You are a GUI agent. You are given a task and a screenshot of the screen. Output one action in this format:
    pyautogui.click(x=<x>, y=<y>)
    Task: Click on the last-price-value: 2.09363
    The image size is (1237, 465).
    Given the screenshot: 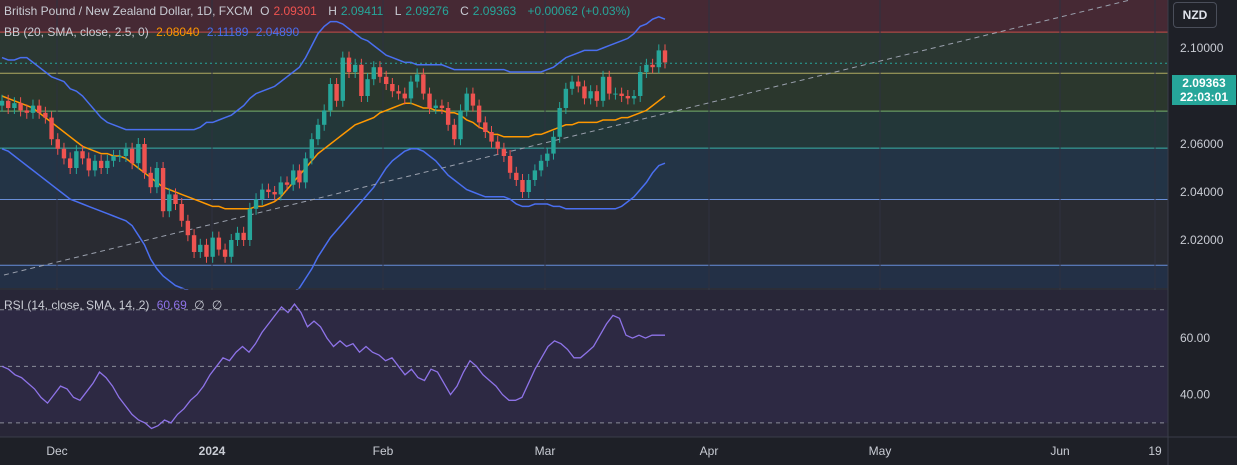 What is the action you would take?
    pyautogui.click(x=1204, y=83)
    